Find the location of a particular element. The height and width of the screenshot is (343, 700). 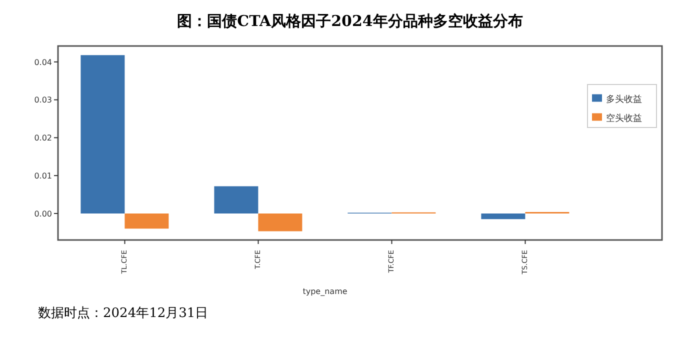

x-axis-title: type_name is located at coordinates (325, 291).